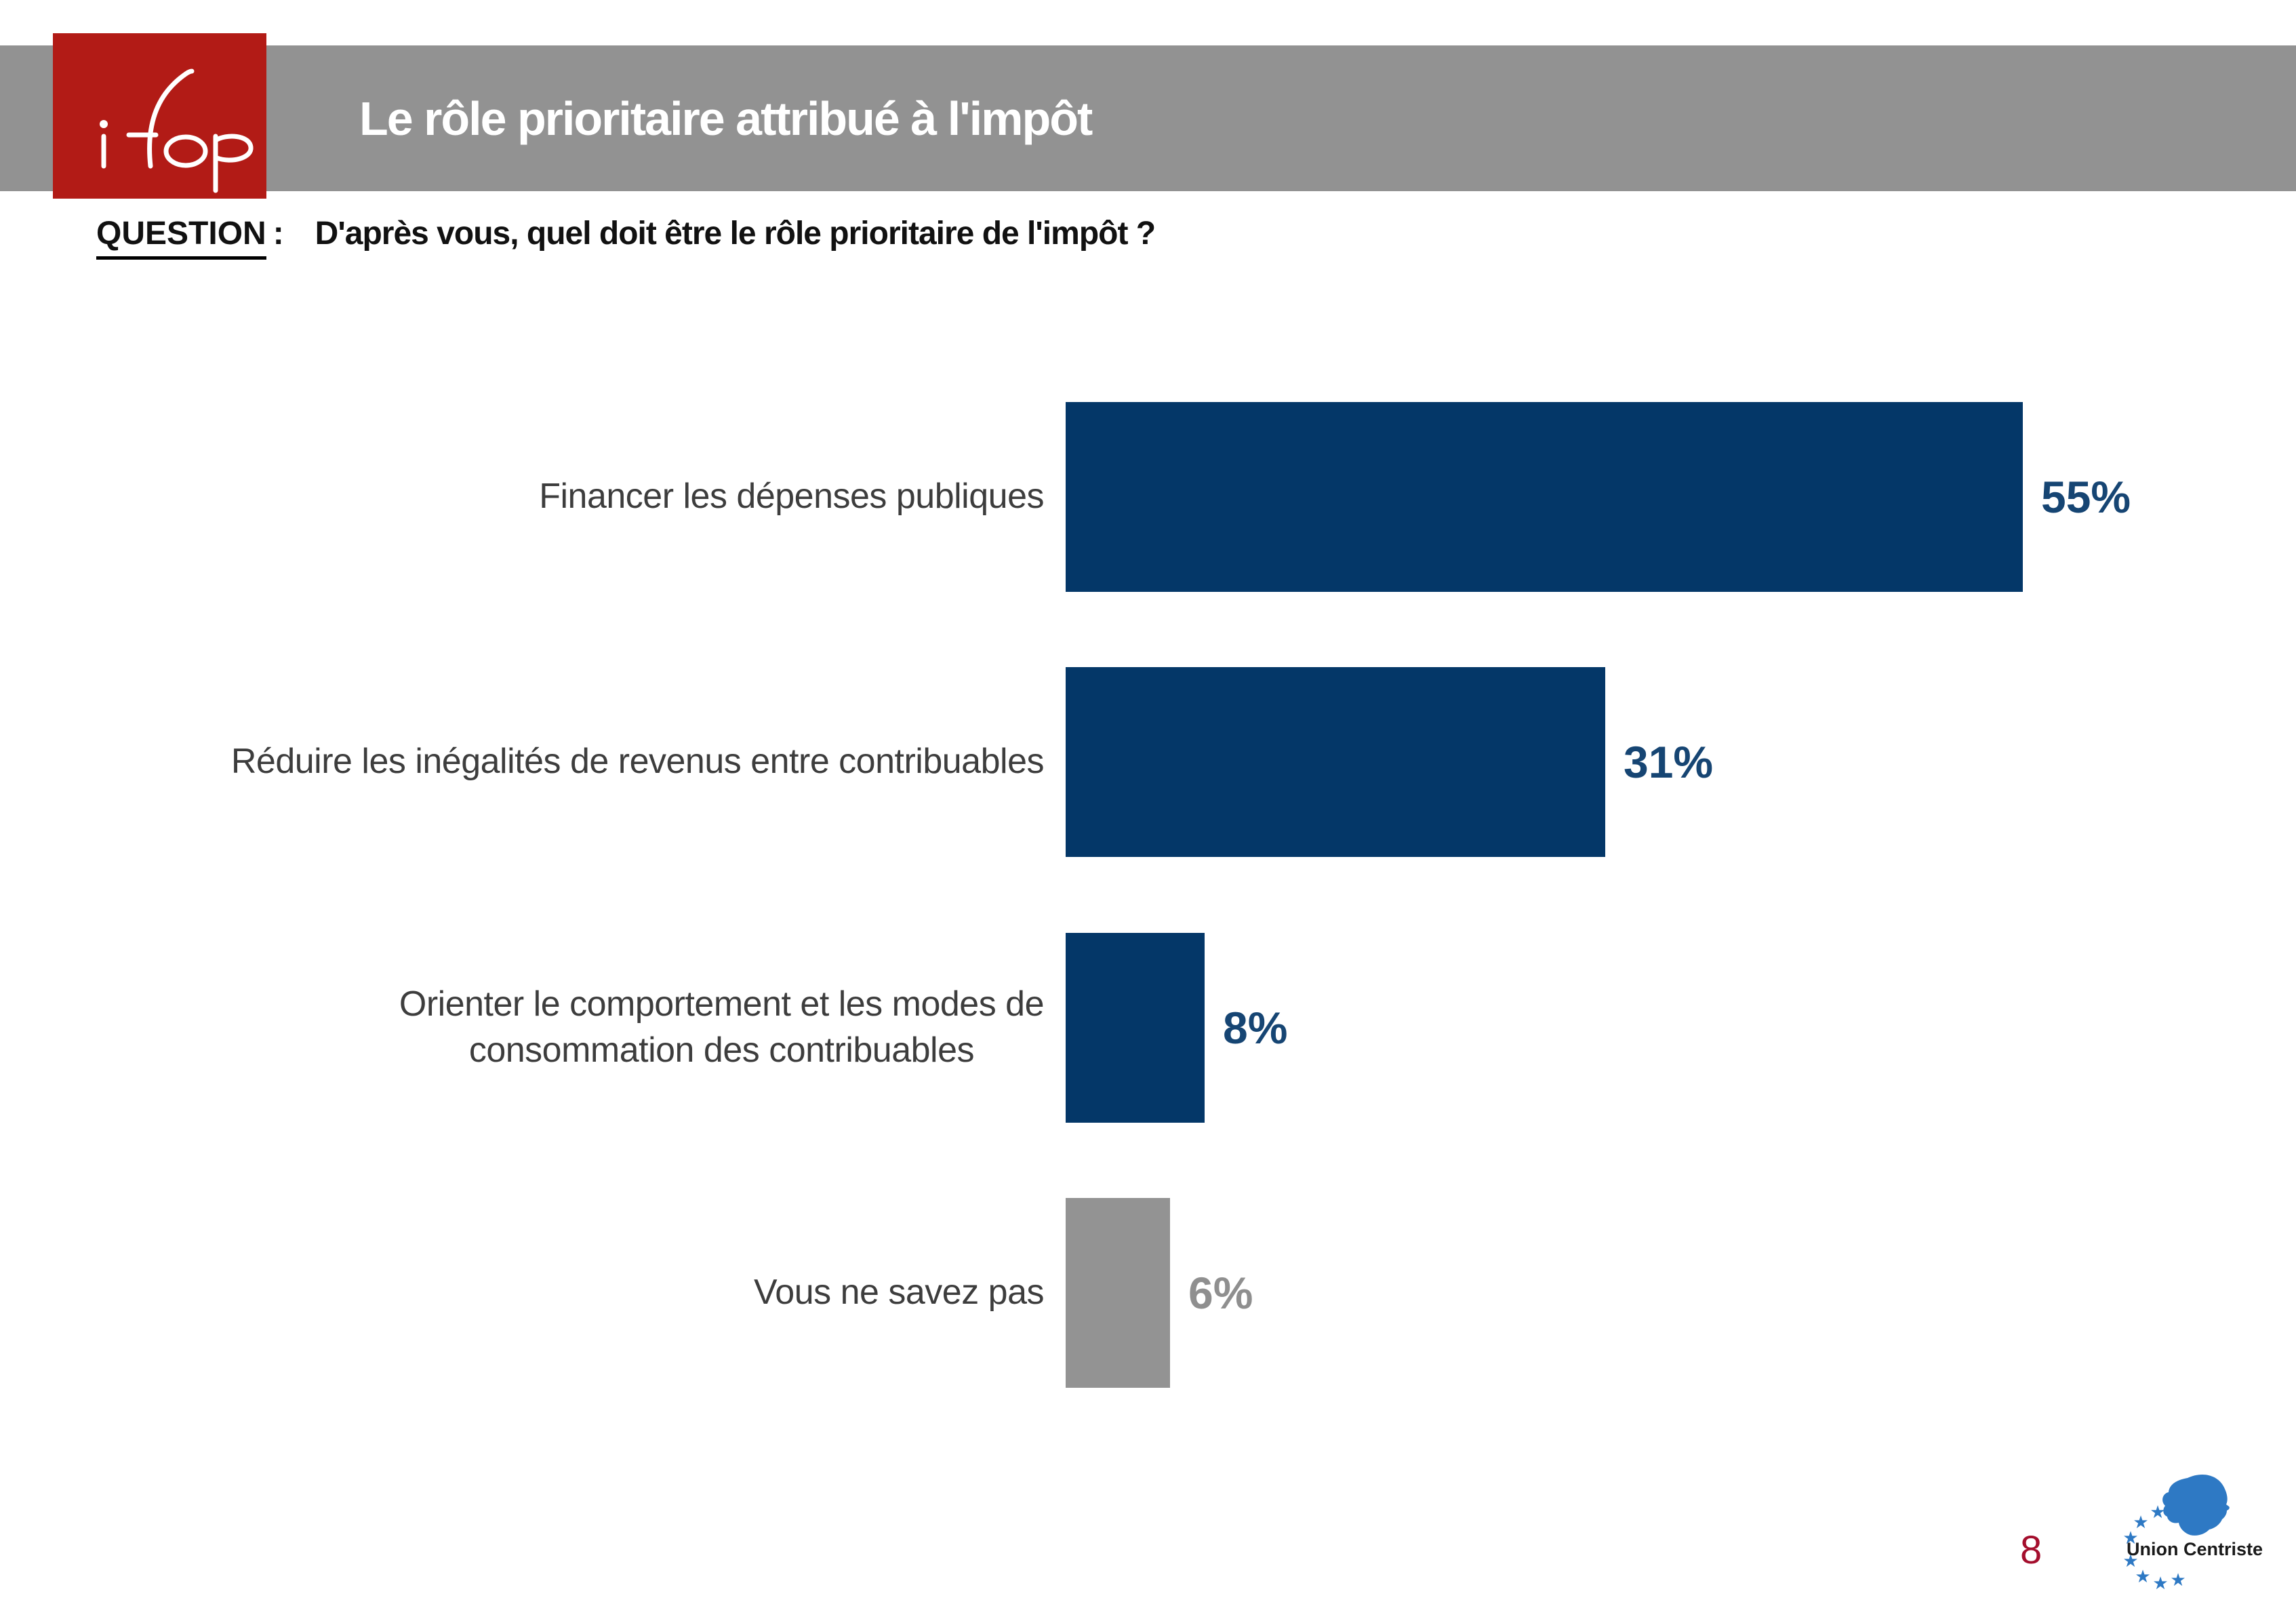 The width and height of the screenshot is (2296, 1600). Describe the element at coordinates (2086, 497) in the screenshot. I see `value-label: 55%` at that location.